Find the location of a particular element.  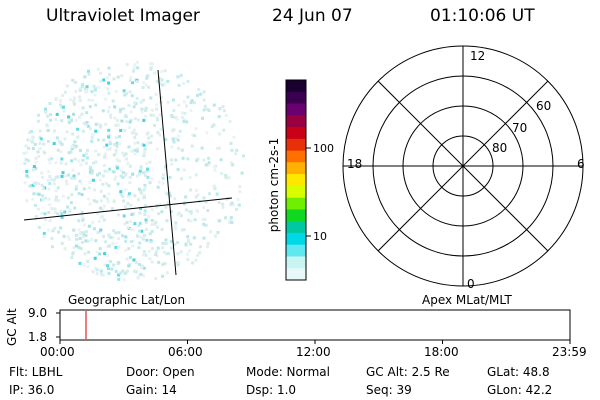

longitude-line is located at coordinates (167, 172).